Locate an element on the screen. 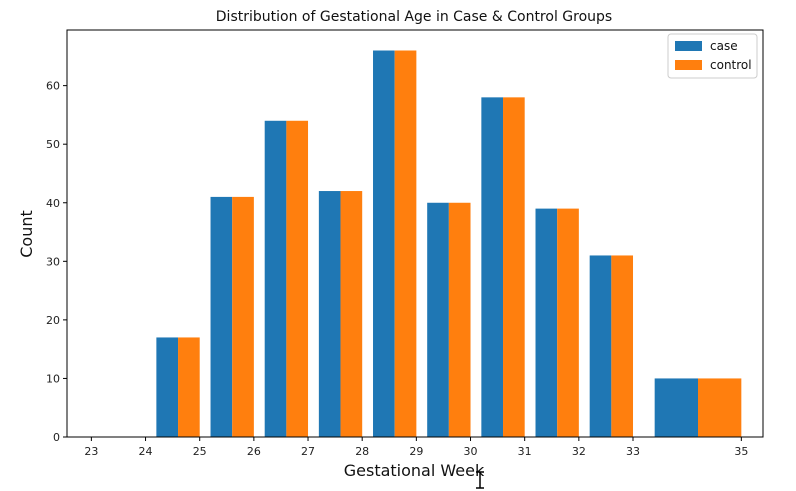  y-tick-label: 60 is located at coordinates (53, 86).